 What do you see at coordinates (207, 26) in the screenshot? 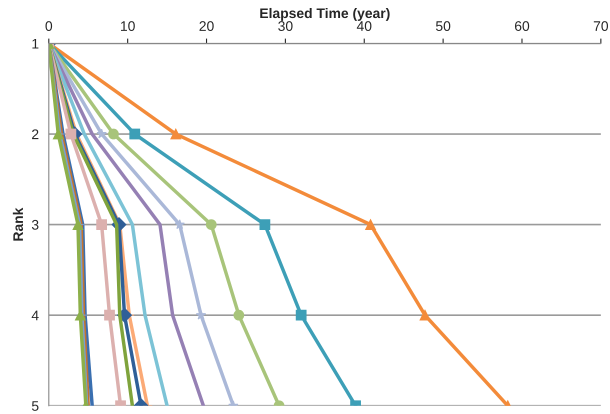
I see `x-tick-label: 20` at bounding box center [207, 26].